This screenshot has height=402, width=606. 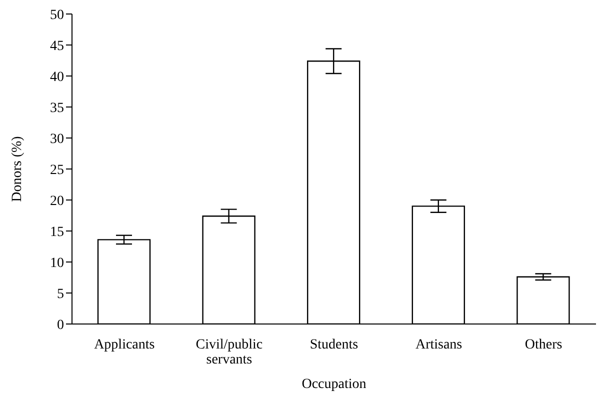 I want to click on y-tick-label: 0, so click(x=60, y=325).